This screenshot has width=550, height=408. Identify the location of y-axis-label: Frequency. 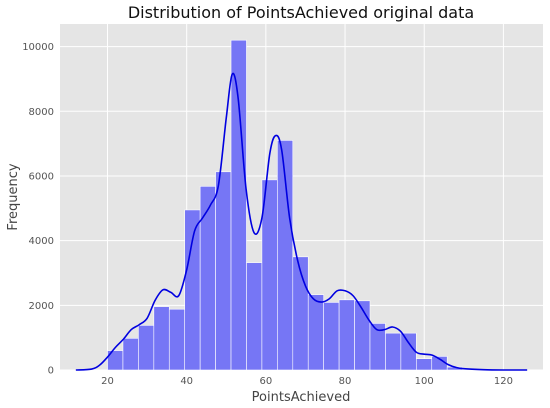
(13, 196).